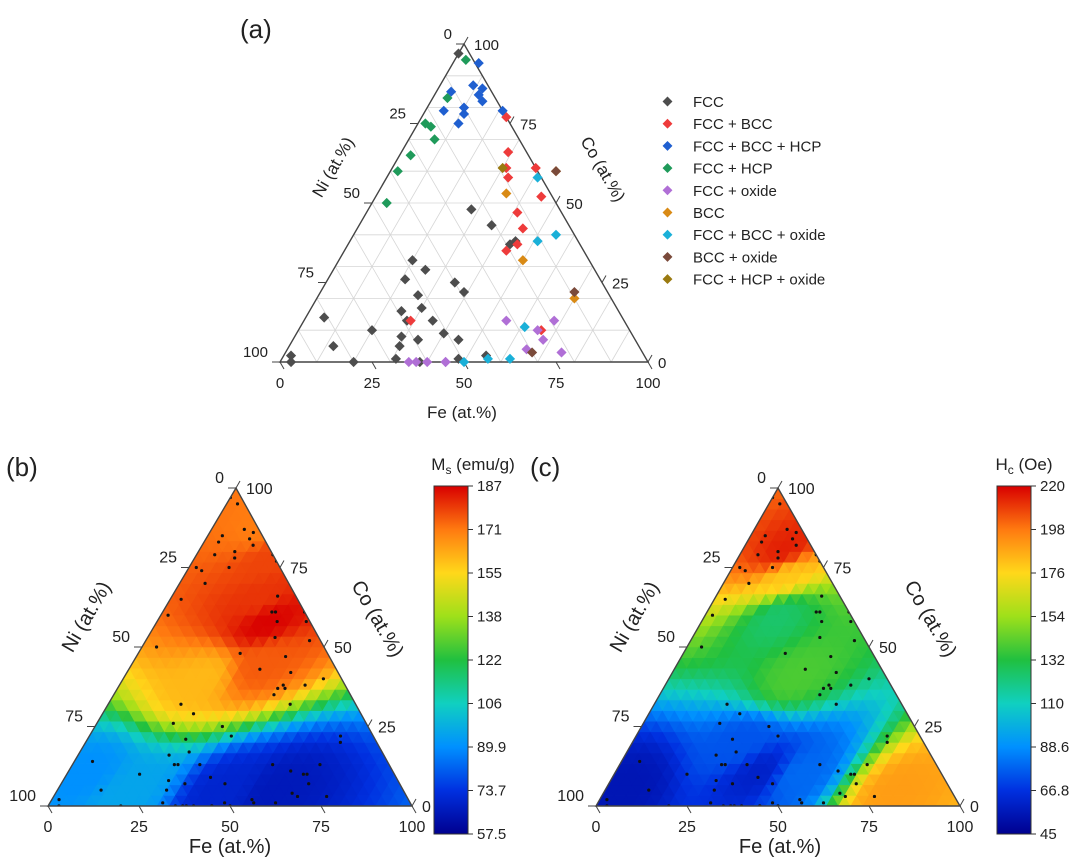 This screenshot has width=1071, height=860. I want to click on tick-label-fe: 75, so click(556, 383).